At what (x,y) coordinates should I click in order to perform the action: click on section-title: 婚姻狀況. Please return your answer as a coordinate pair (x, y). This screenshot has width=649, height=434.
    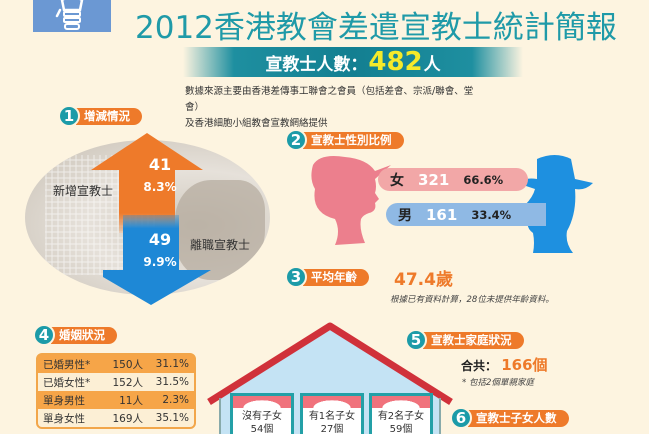
    Looking at the image, I should click on (84, 335).